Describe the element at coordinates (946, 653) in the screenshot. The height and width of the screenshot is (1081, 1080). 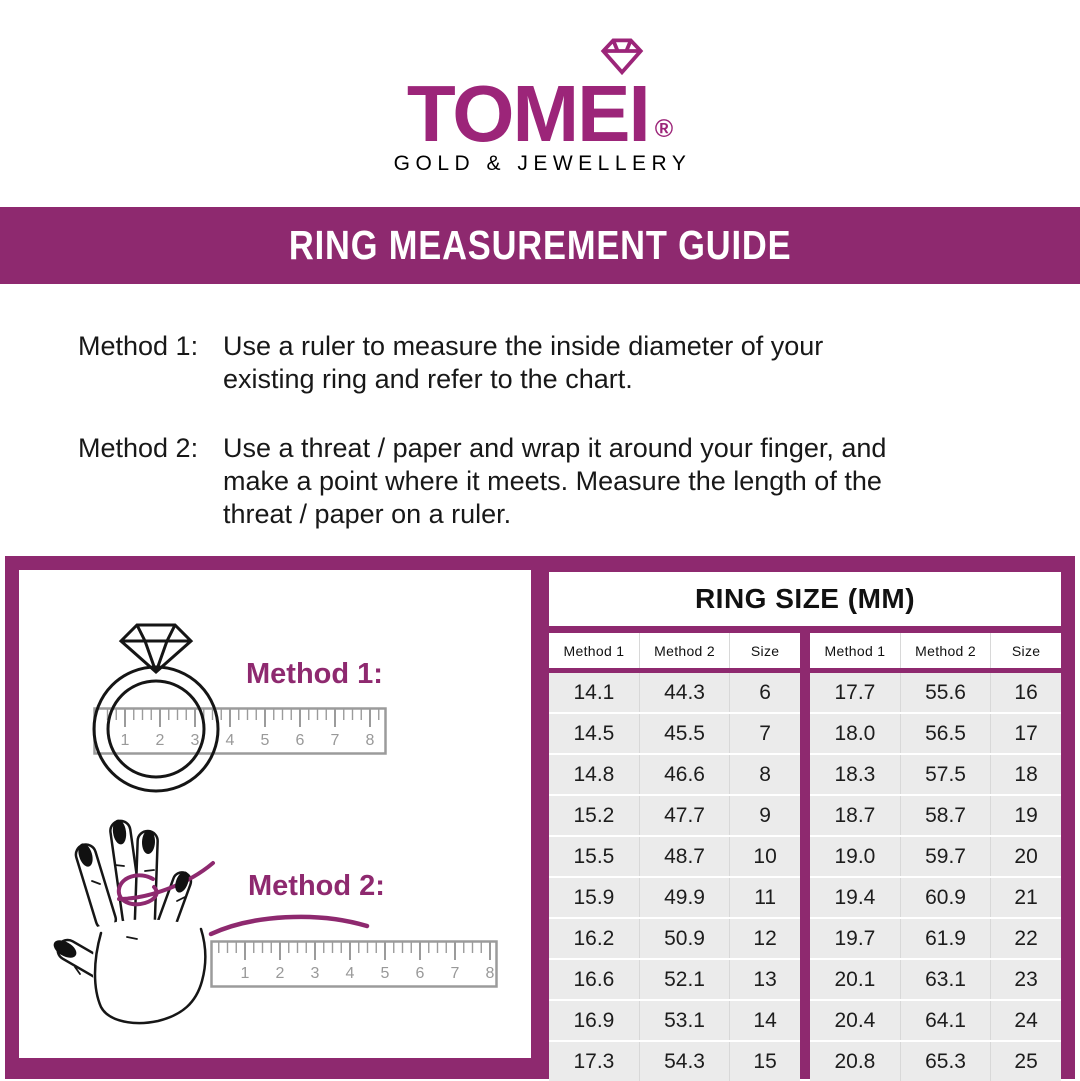
I see `column-header: Method 2` at that location.